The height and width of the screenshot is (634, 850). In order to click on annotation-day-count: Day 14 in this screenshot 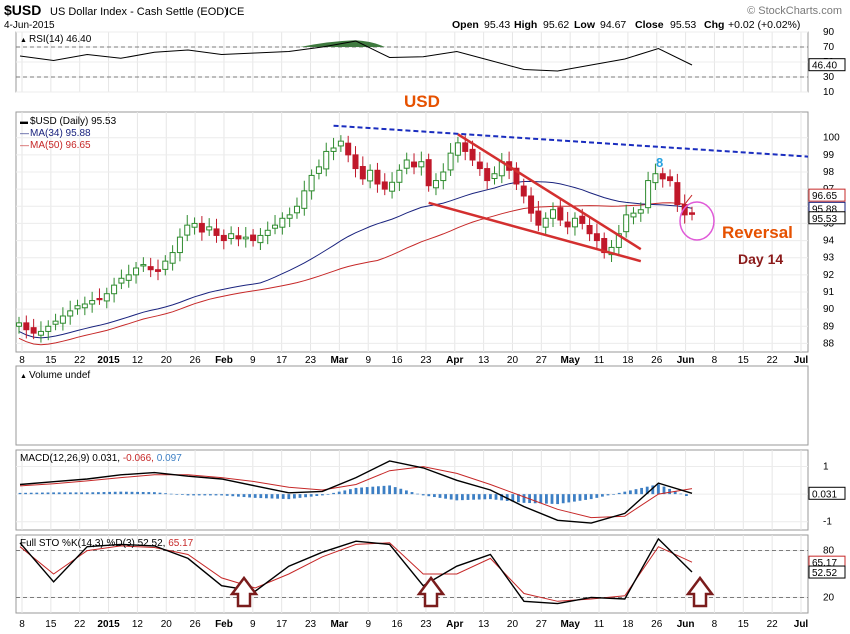, I will do `click(760, 259)`.